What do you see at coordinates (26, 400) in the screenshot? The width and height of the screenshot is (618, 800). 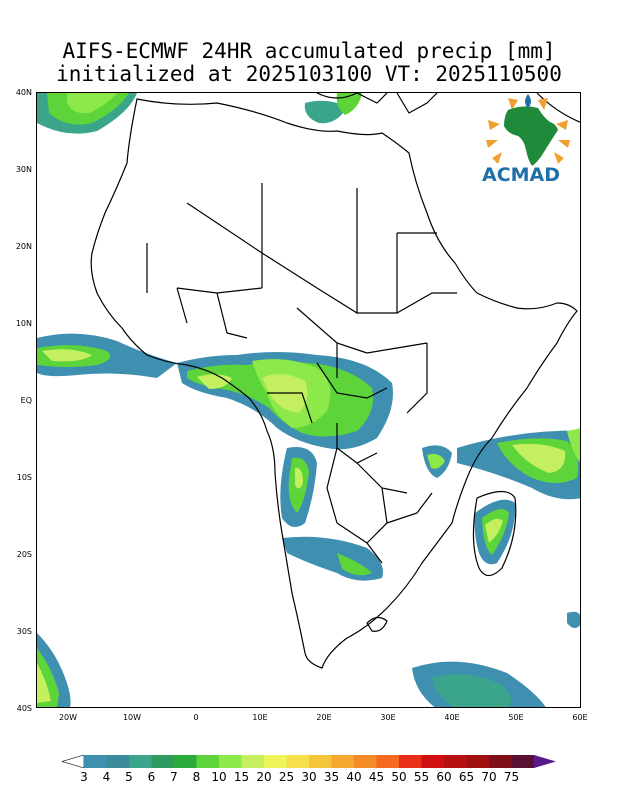 I see `lat-label-eq: EQ` at bounding box center [26, 400].